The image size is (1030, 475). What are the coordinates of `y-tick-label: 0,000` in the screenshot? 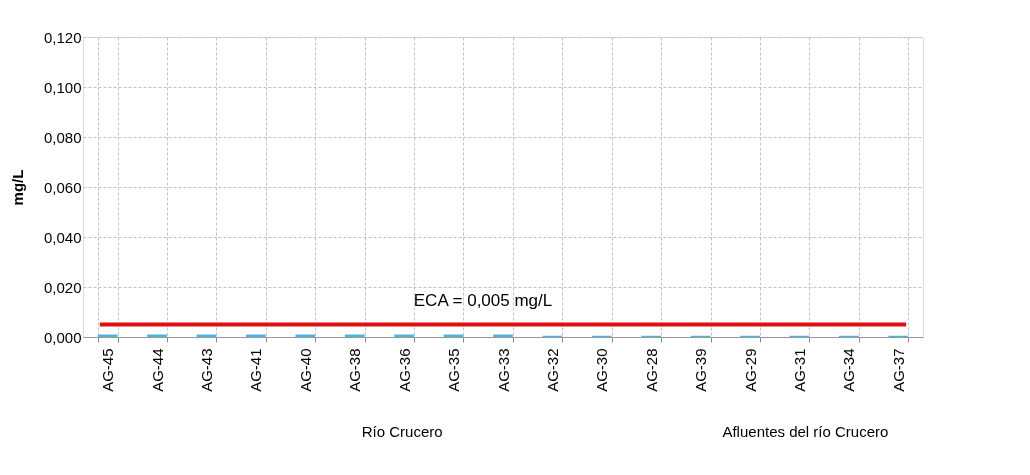 It's located at (62, 337).